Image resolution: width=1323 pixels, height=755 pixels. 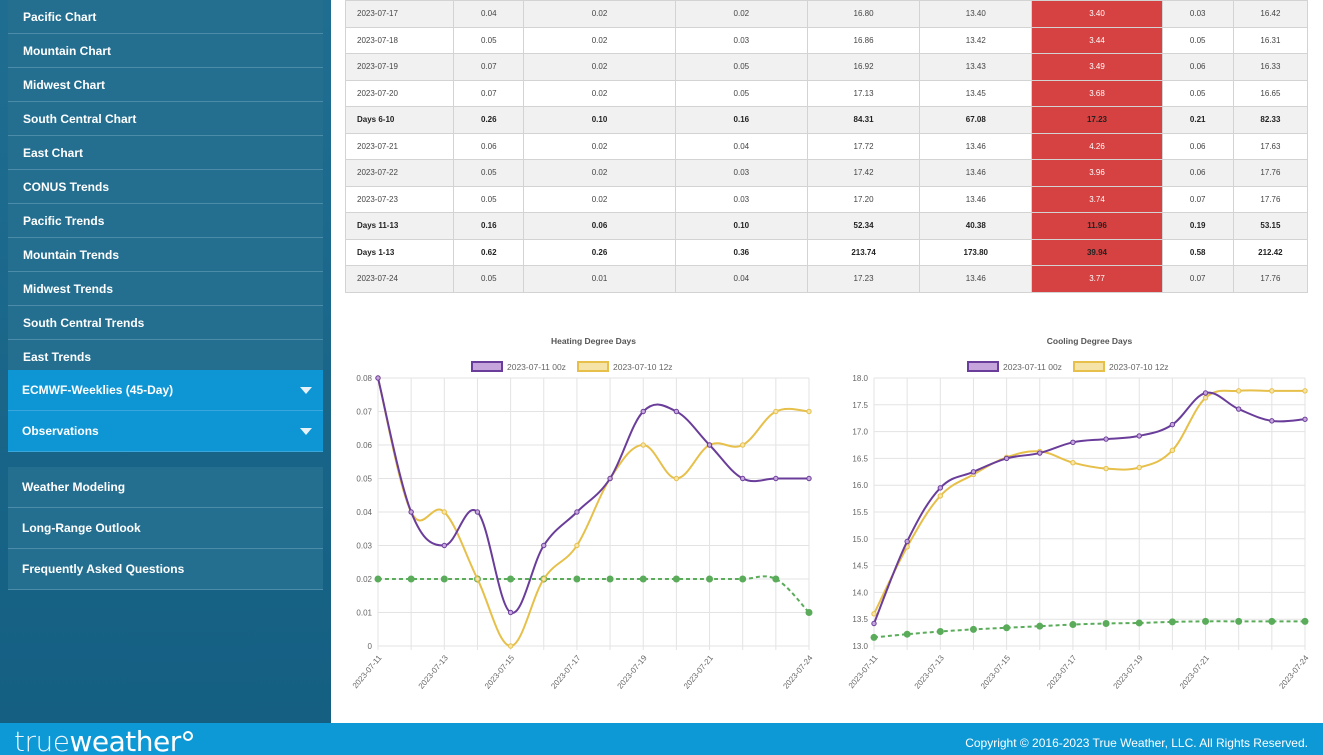 What do you see at coordinates (165, 255) in the screenshot?
I see `sidebar-item-mountain-trends: Mountain Trends` at bounding box center [165, 255].